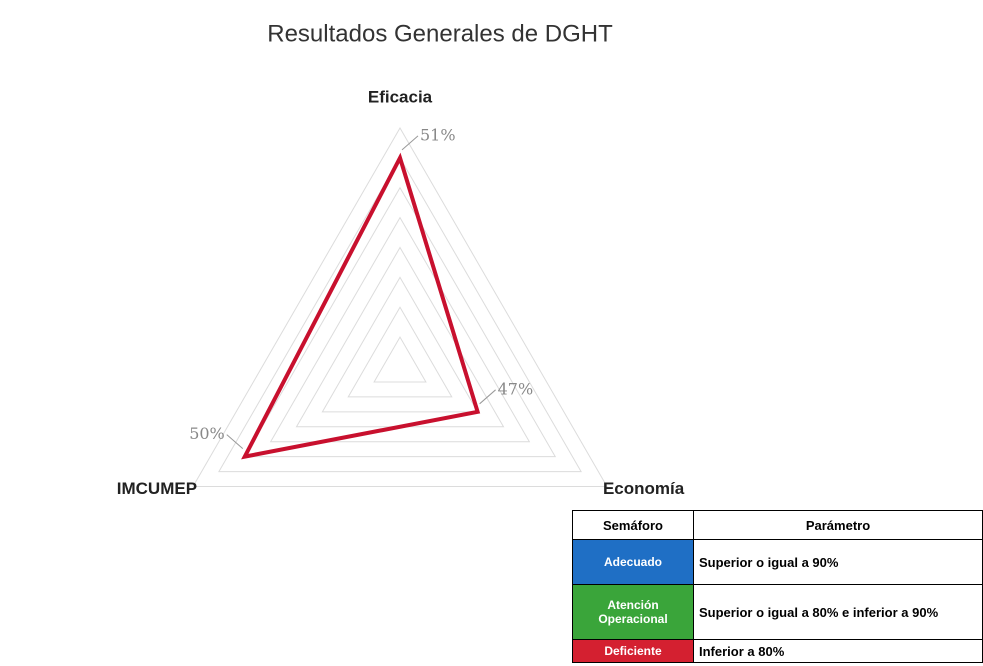  I want to click on value-label: 50%, so click(207, 433).